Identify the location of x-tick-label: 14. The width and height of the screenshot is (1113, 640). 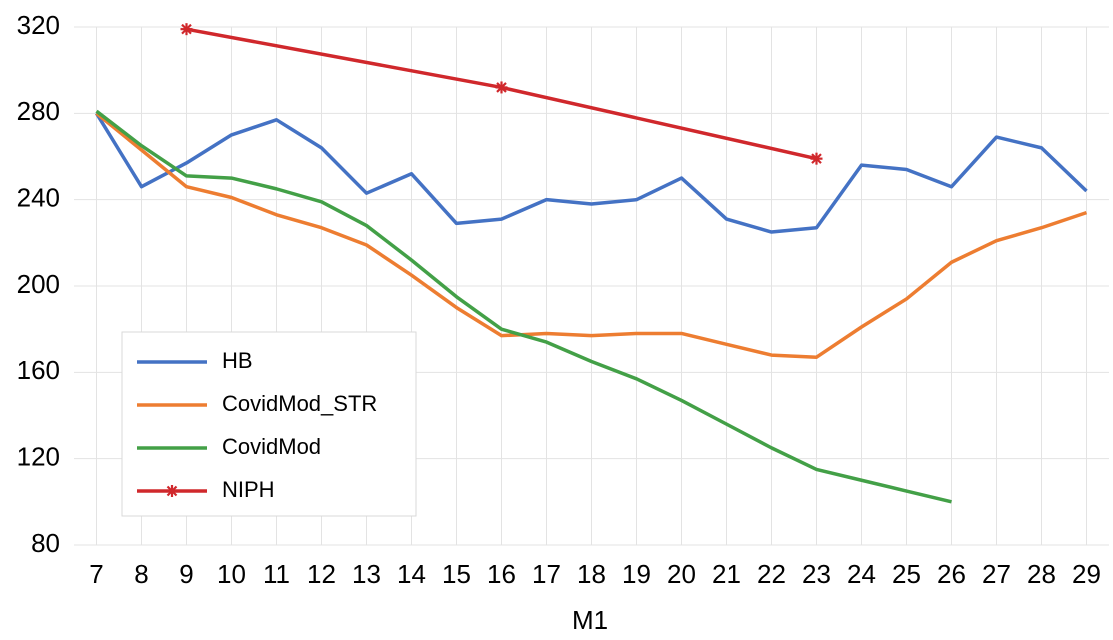
(411, 574).